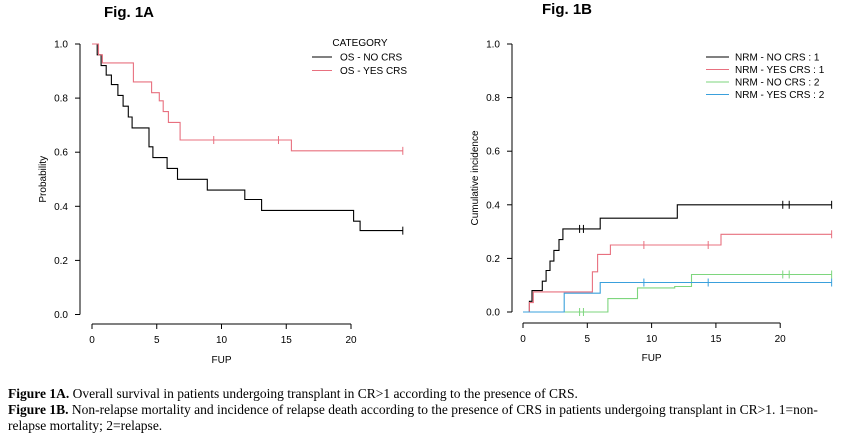  What do you see at coordinates (475, 177) in the screenshot?
I see `y-axis-label: Cumulative incidence` at bounding box center [475, 177].